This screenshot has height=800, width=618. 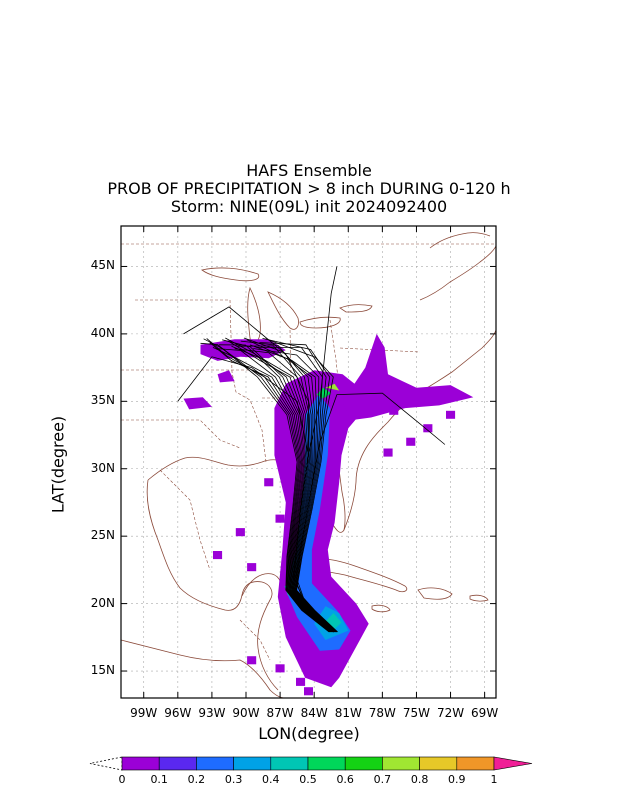 What do you see at coordinates (408, 377) in the screenshot?
I see `prob-0-1-ne` at bounding box center [408, 377].